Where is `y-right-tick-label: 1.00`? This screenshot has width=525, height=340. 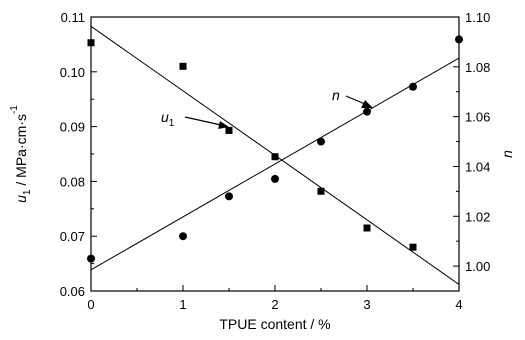
y-right-tick-label: 1.00 is located at coordinates (477, 266).